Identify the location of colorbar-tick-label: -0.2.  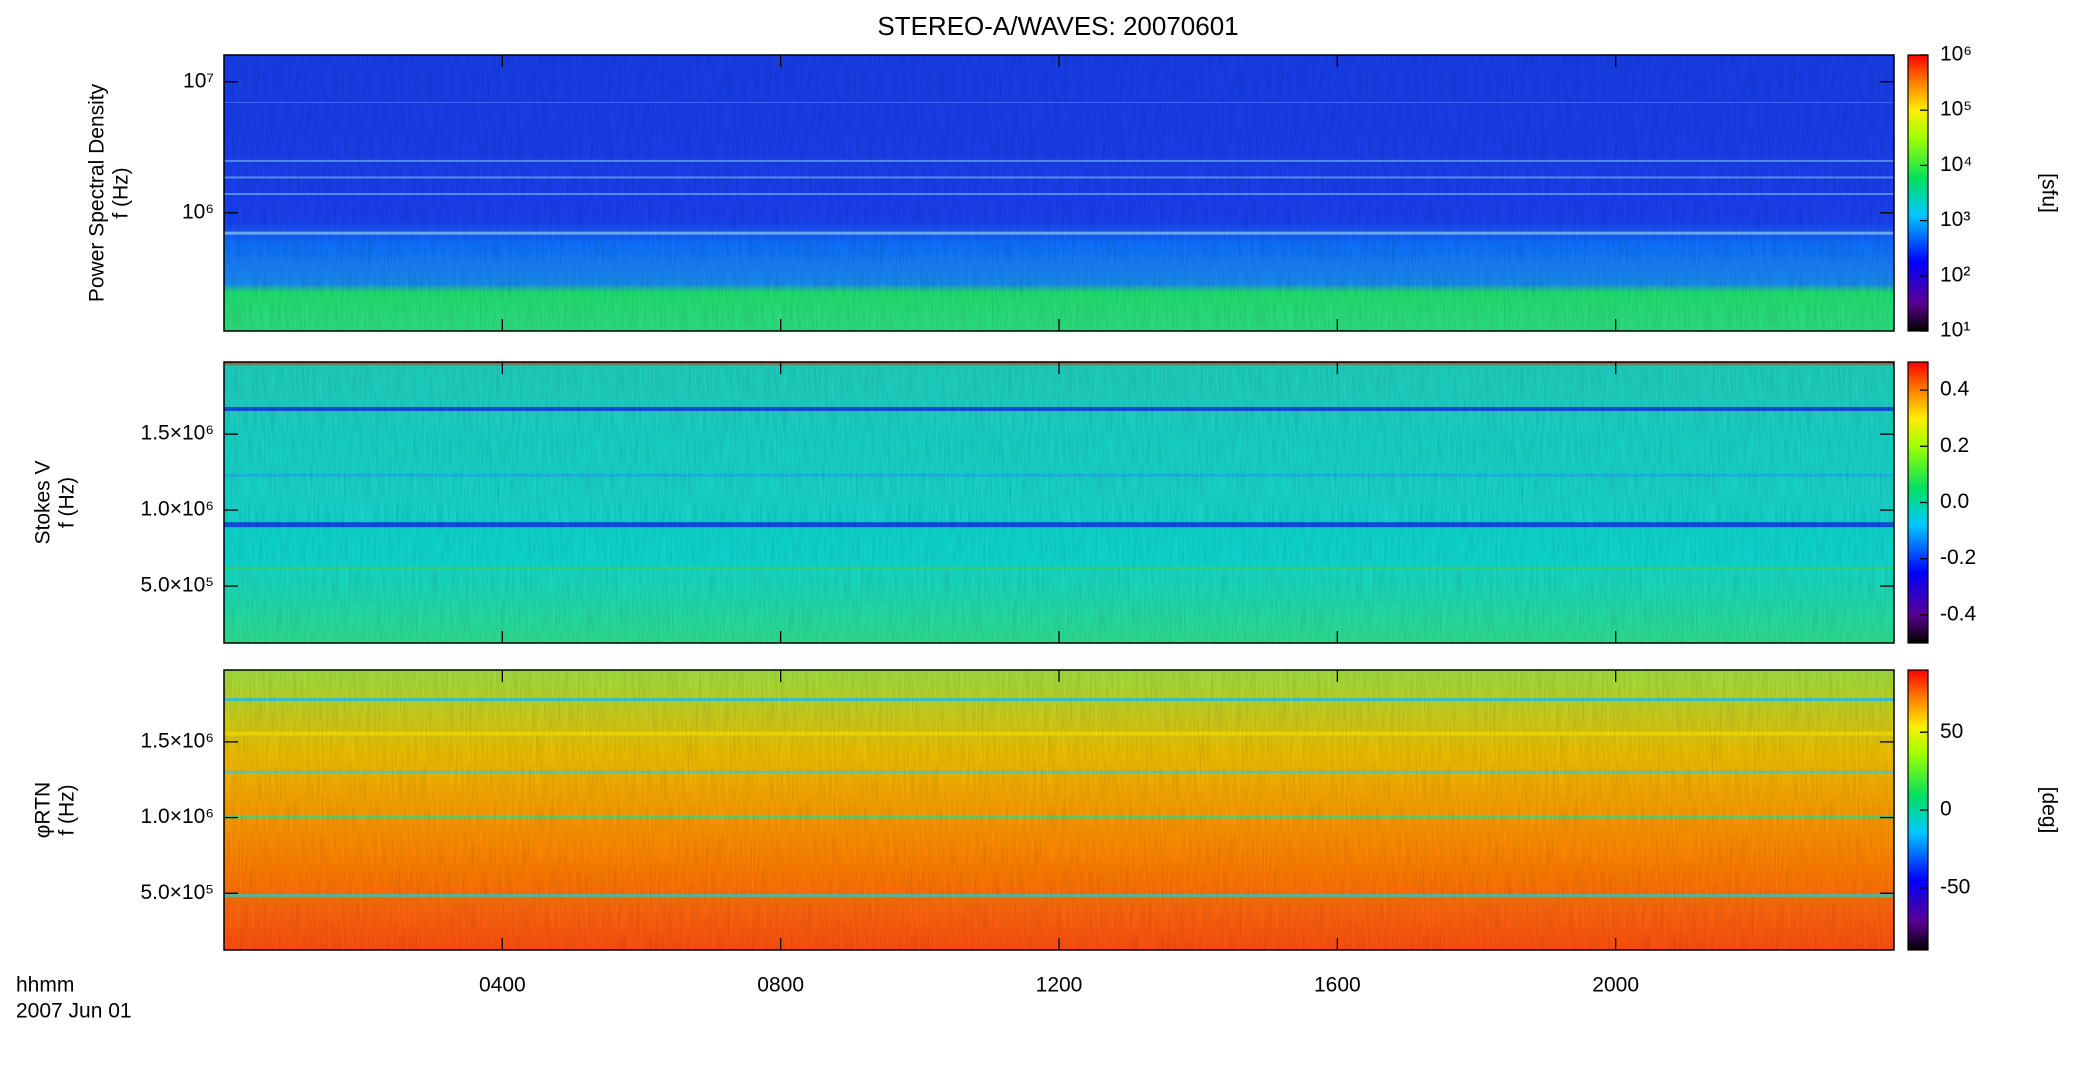
(1958, 557).